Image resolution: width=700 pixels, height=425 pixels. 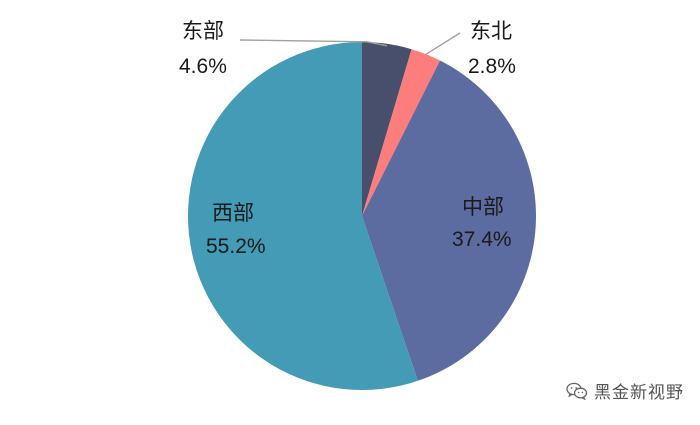 I want to click on watermark-text: 黑金新视野, so click(x=639, y=393).